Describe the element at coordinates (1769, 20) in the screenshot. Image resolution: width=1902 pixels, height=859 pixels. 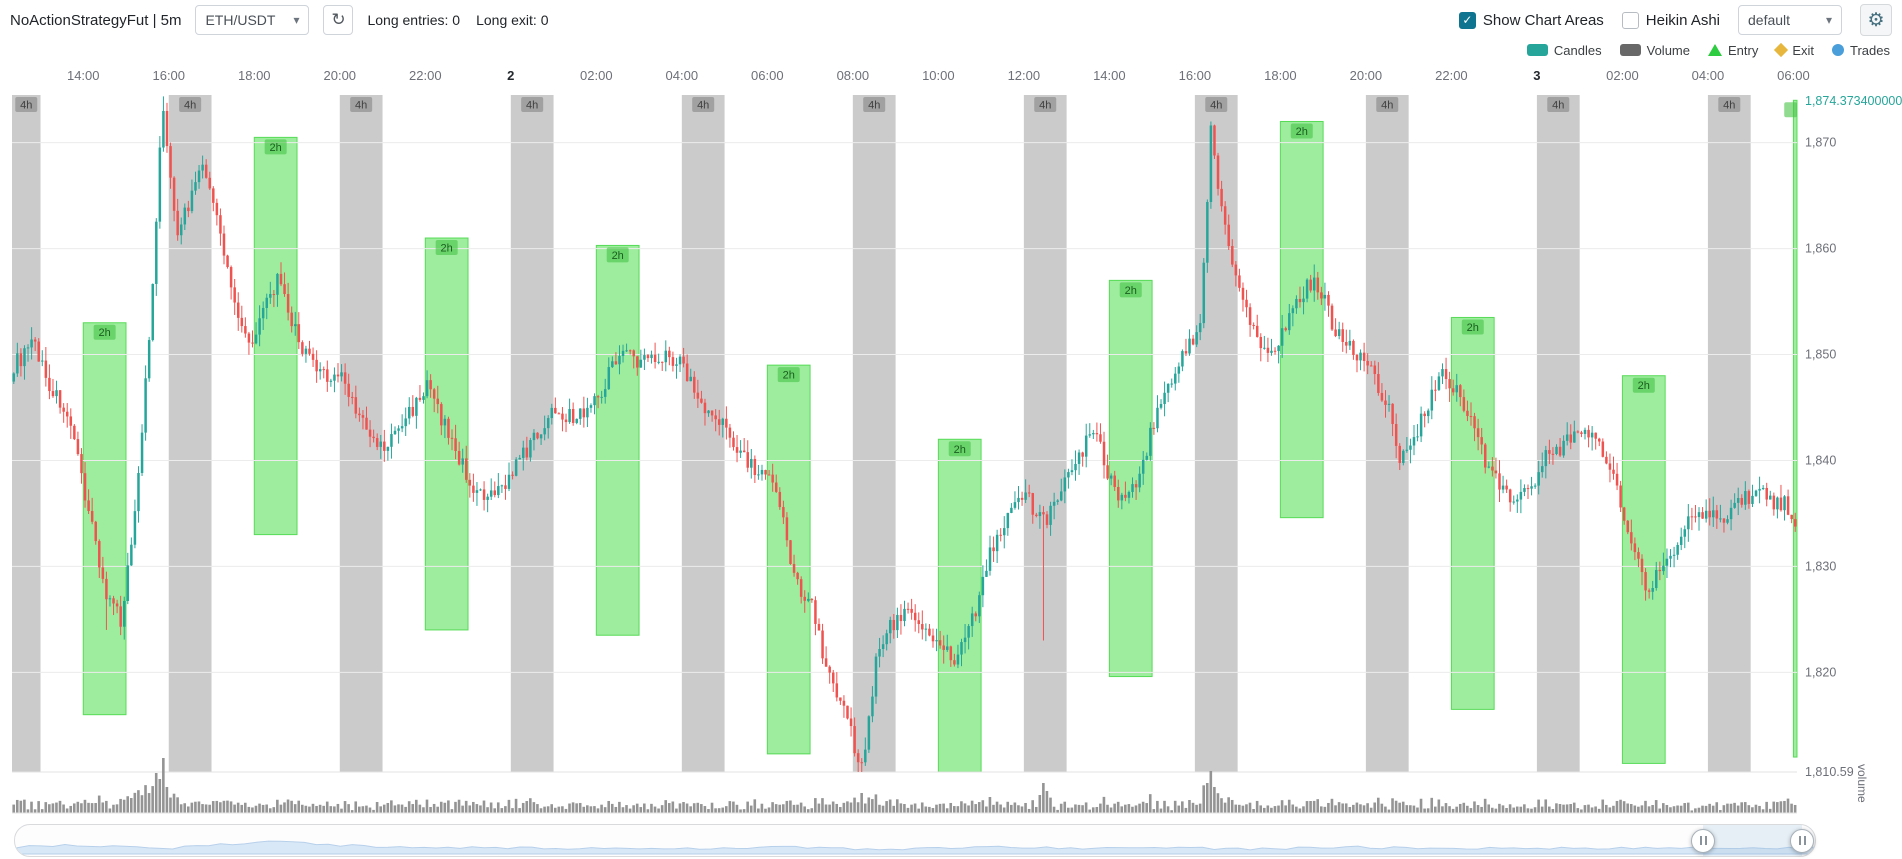
I see `plot-config-value: default` at that location.